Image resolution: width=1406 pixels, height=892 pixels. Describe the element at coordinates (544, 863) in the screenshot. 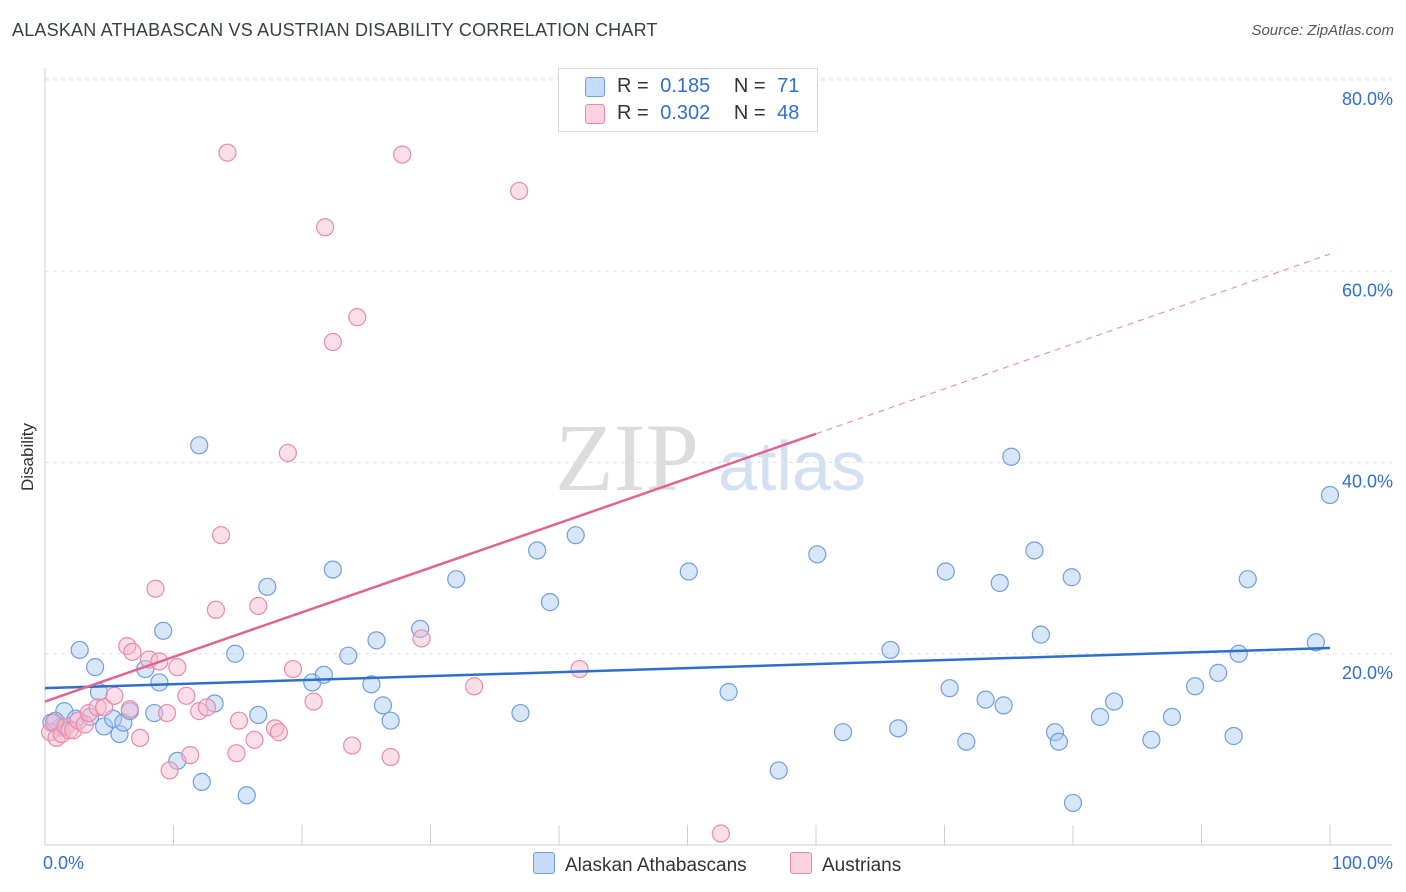

I see `bottom-legend-swatch-blue` at that location.